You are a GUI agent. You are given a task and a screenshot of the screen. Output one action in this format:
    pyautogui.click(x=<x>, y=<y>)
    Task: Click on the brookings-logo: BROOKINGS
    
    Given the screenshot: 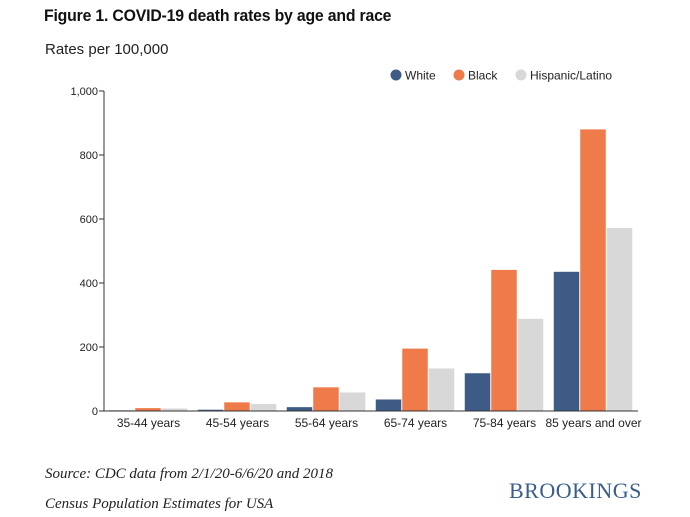 What is the action you would take?
    pyautogui.click(x=575, y=490)
    